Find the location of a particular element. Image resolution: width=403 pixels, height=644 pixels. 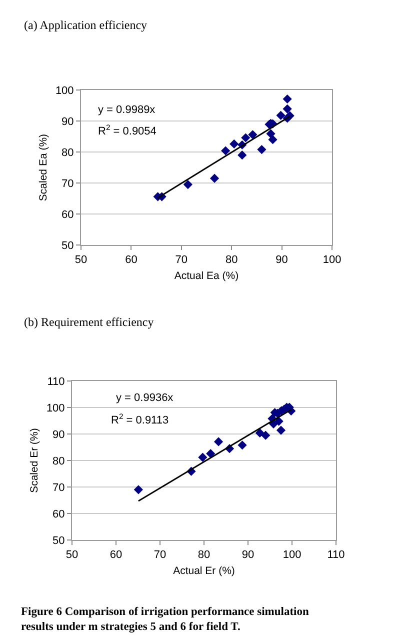

y-axis-title: Scaled Ea (%) is located at coordinates (43, 168).